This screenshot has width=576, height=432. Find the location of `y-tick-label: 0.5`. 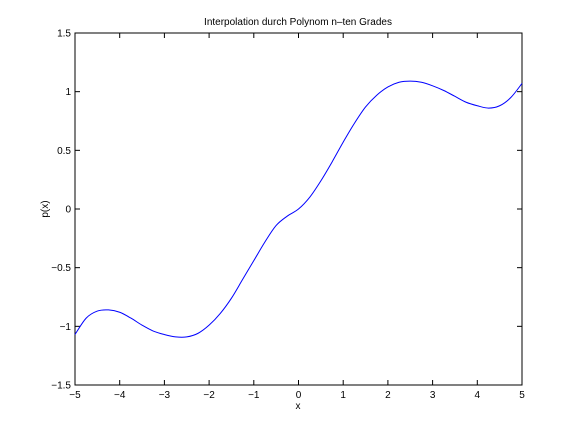

y-tick-label: 0.5 is located at coordinates (64, 151).